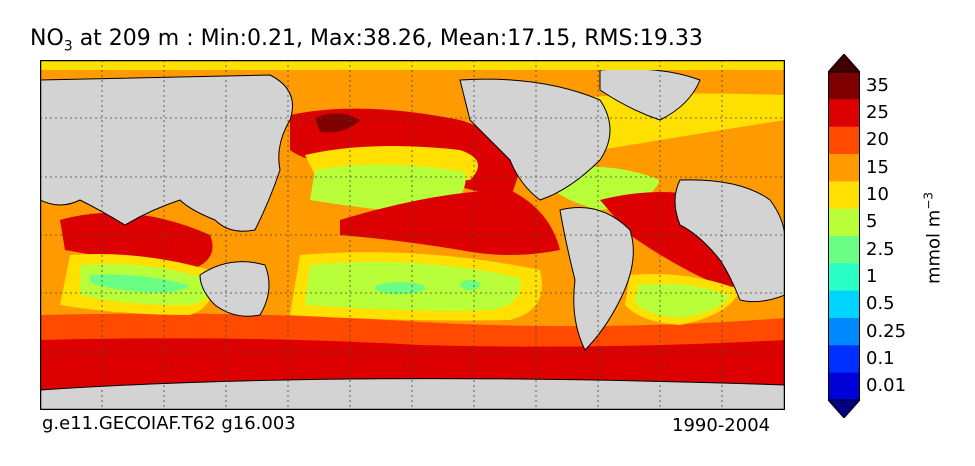  I want to click on south-atlantic-green, so click(682, 300).